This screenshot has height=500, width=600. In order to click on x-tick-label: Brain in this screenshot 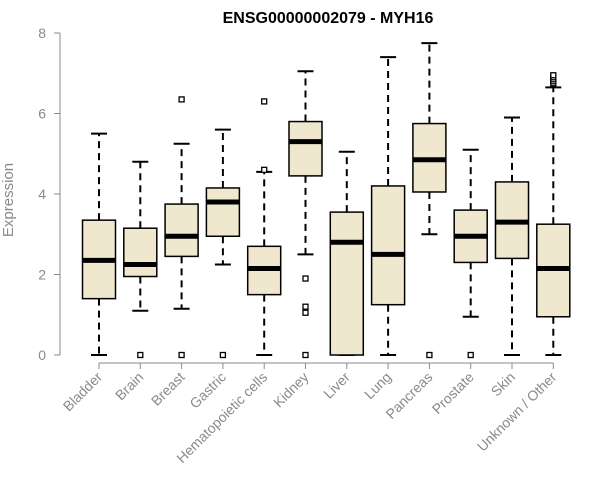, I will do `click(129, 386)`.